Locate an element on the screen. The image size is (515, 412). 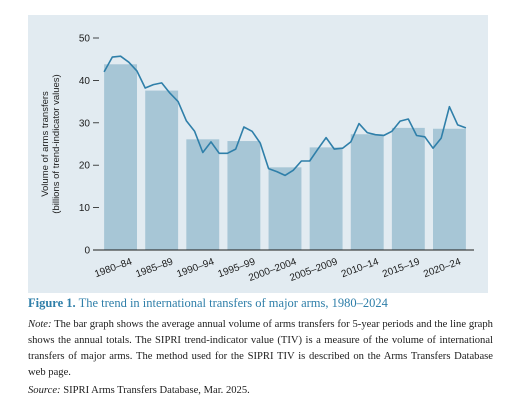
x-tick-label: 2015–19 is located at coordinates (401, 268).